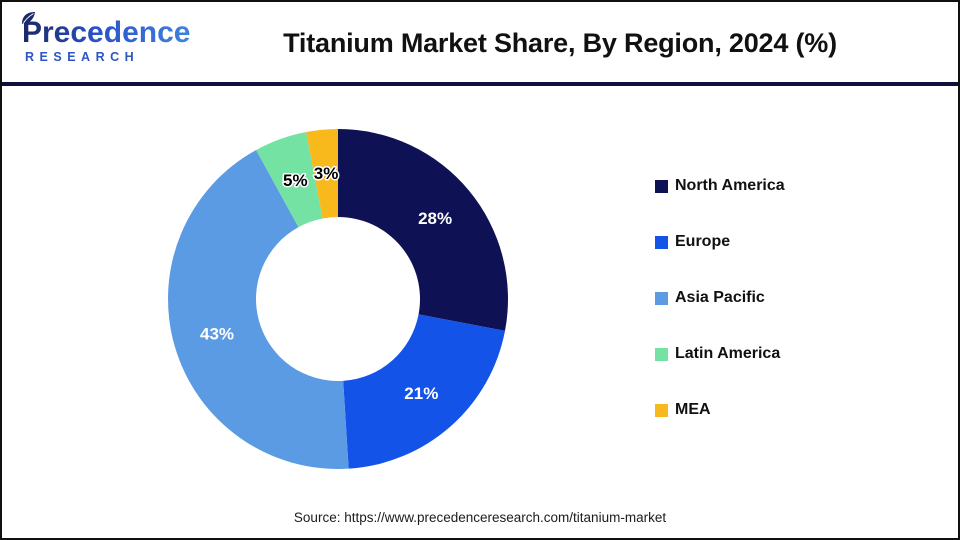 Image resolution: width=960 pixels, height=540 pixels. What do you see at coordinates (295, 180) in the screenshot?
I see `slice-value-label: 5%` at bounding box center [295, 180].